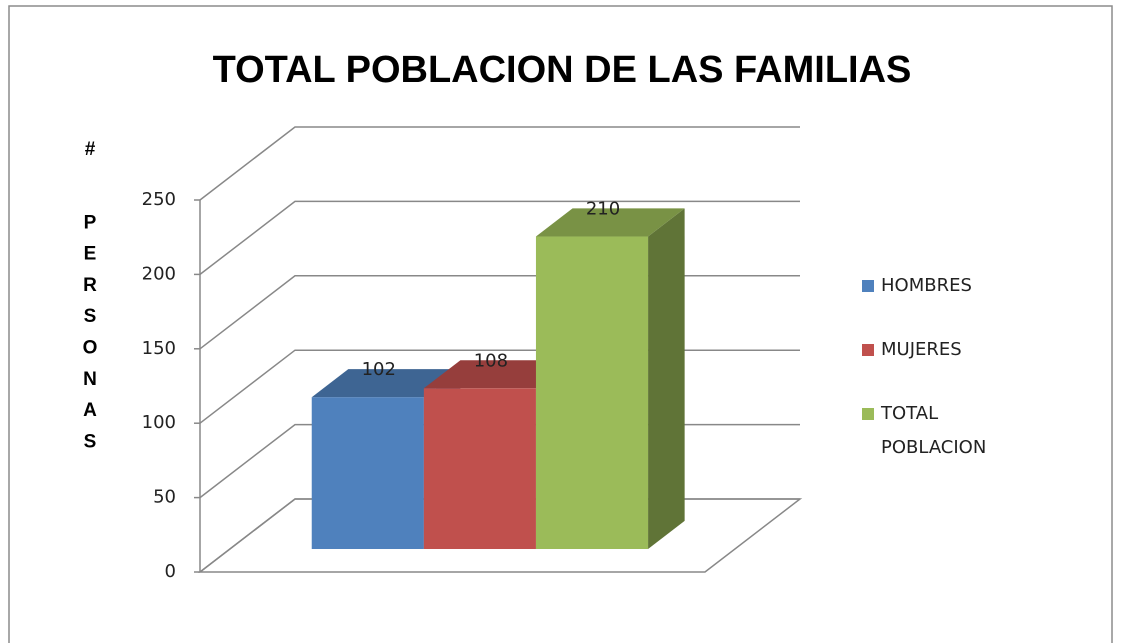 This screenshot has height=643, width=1121. I want to click on y-axis-label: # P E R S O N A S, so click(90, 295).